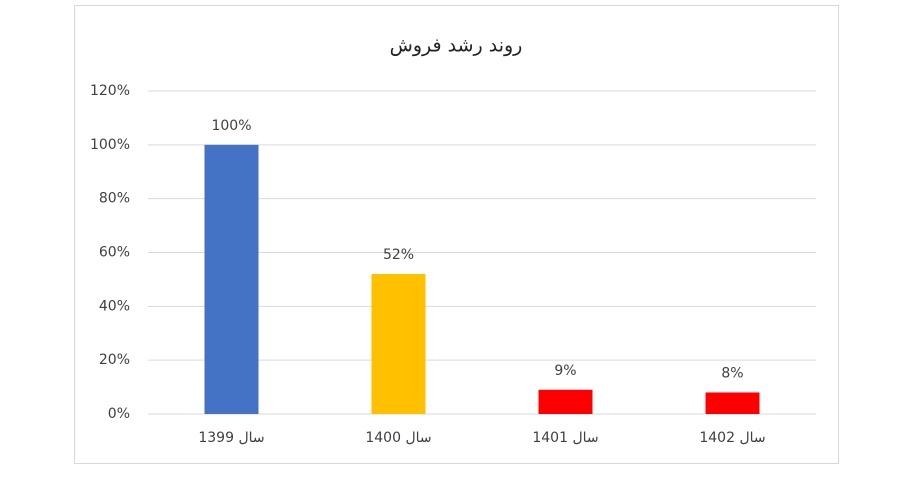 This screenshot has width=909, height=479. I want to click on value-label: 100%, so click(231, 126).